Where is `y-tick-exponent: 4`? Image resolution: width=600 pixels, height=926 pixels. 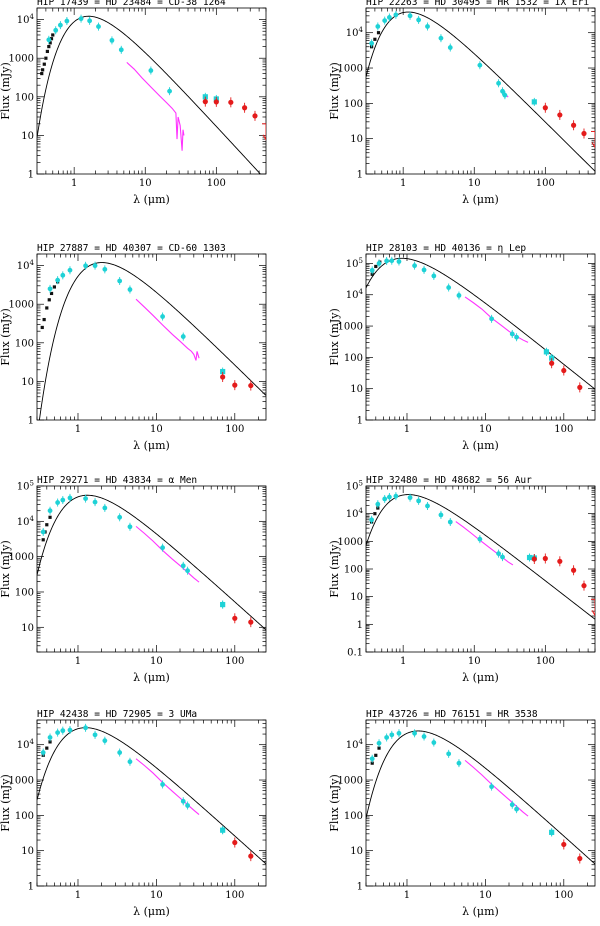
y-tick-exponent: 4 is located at coordinates (32, 17).